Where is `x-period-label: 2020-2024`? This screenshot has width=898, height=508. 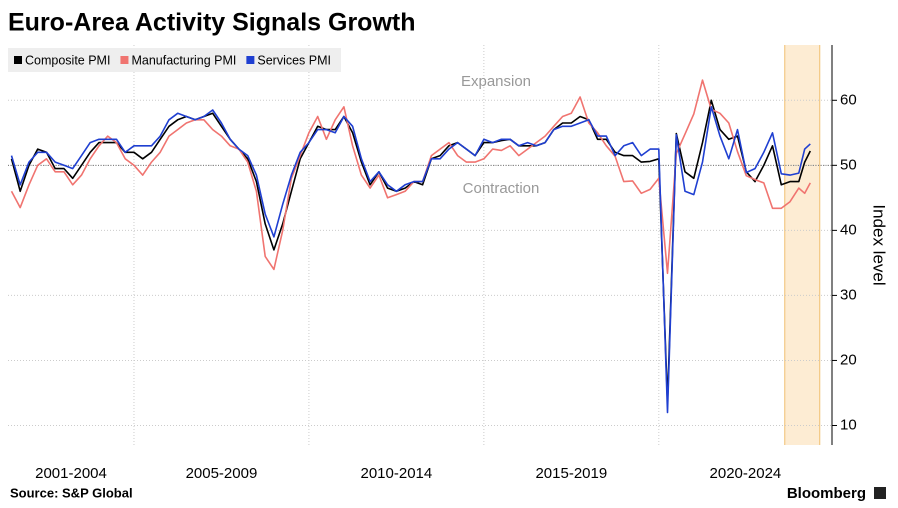 x-period-label: 2020-2024 is located at coordinates (746, 473).